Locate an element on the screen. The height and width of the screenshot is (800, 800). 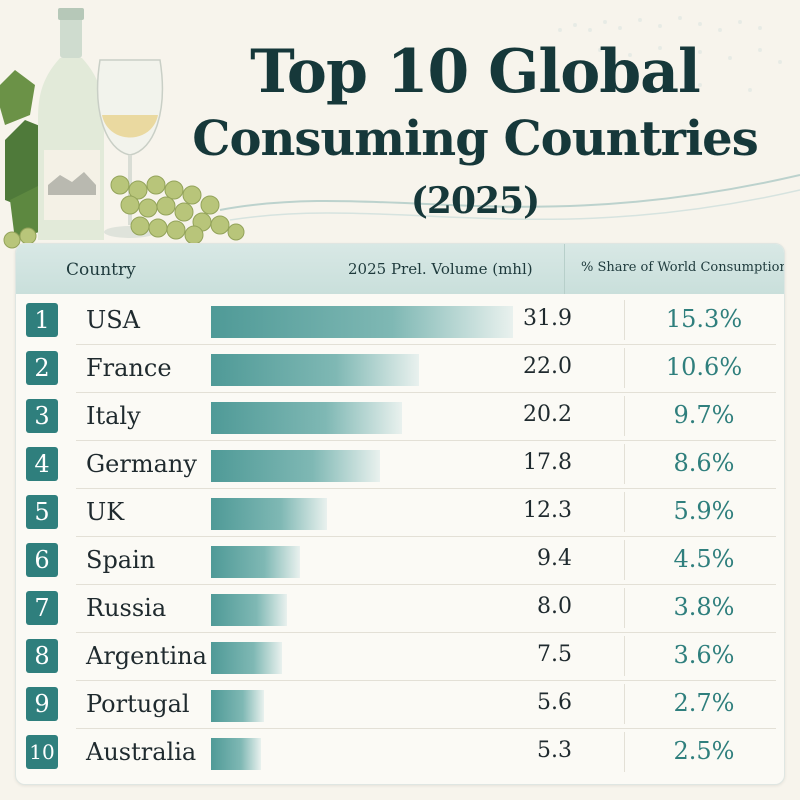
grapes-icon is located at coordinates (124, 212).